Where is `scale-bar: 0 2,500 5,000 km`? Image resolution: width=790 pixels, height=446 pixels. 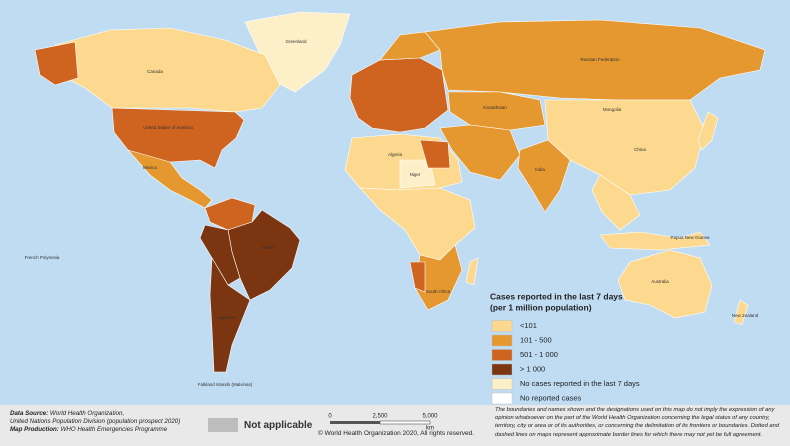
scale-bar: 0 2,500 5,000 km is located at coordinates (383, 422).